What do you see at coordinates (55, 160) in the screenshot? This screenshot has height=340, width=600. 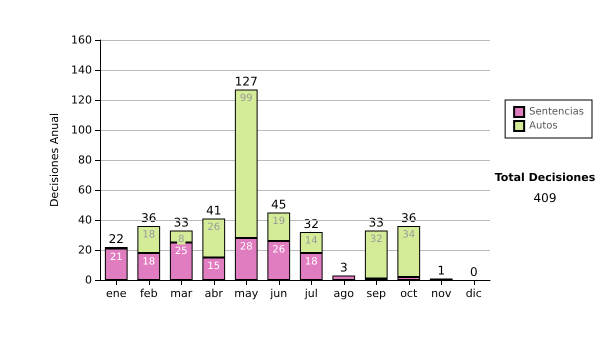 I see `y-axis-title: Decisiones Anual` at bounding box center [55, 160].